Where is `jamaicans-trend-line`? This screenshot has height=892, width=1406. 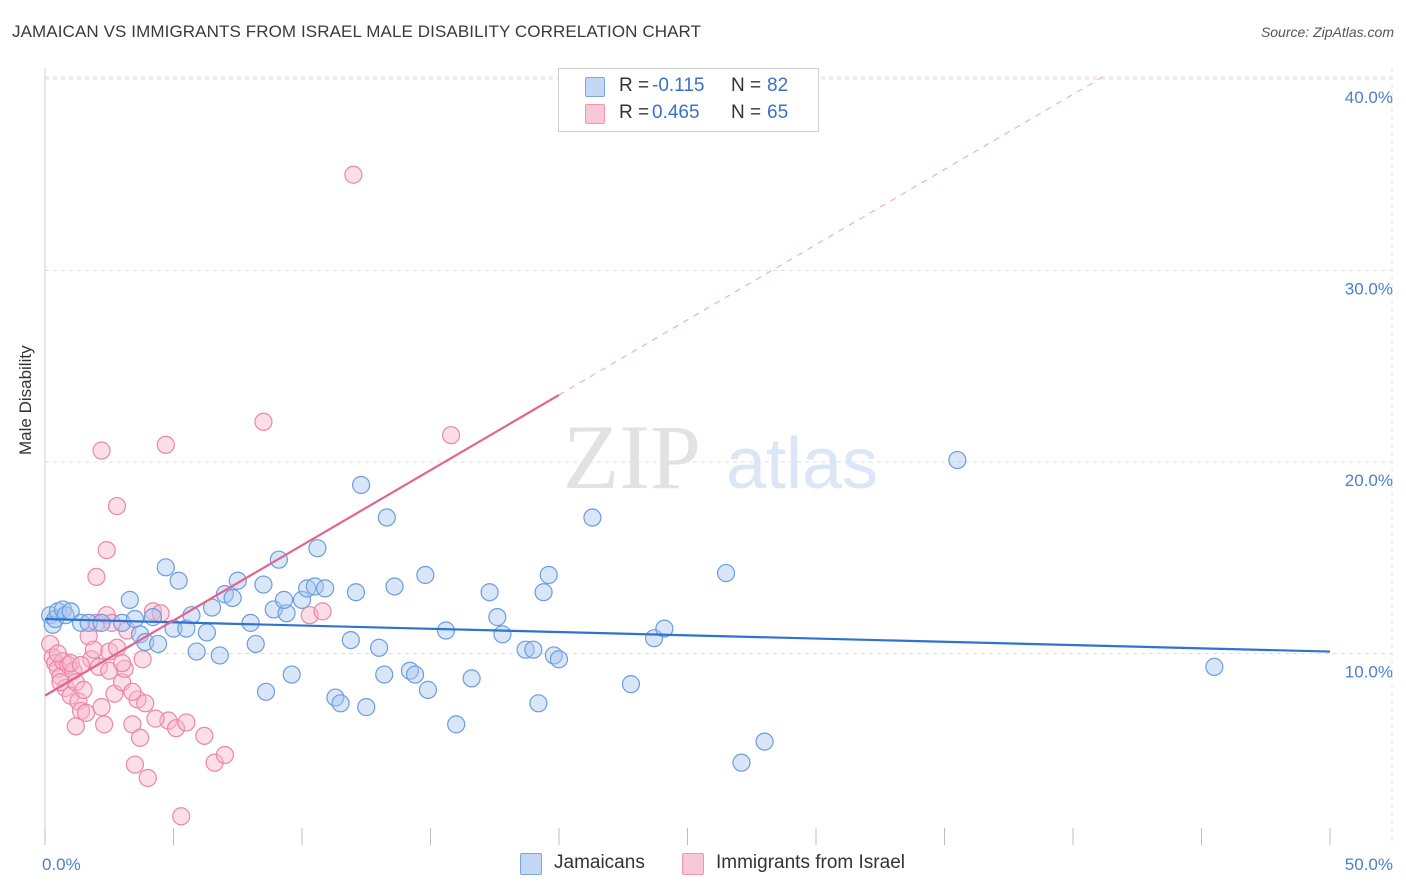
jamaicans-trend-line is located at coordinates (687, 635).